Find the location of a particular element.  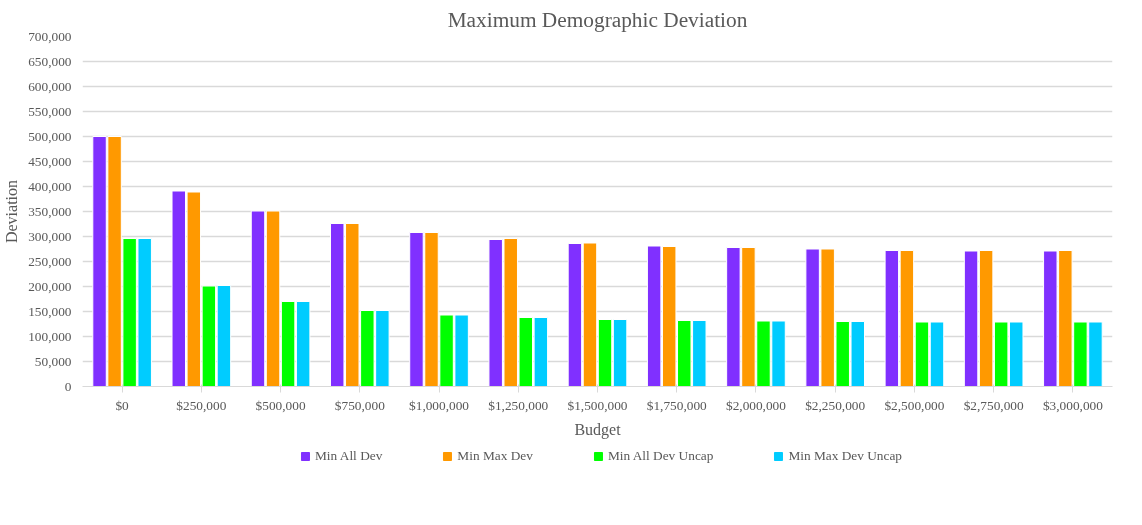

y-tick-label: 600,000 is located at coordinates (50, 86).